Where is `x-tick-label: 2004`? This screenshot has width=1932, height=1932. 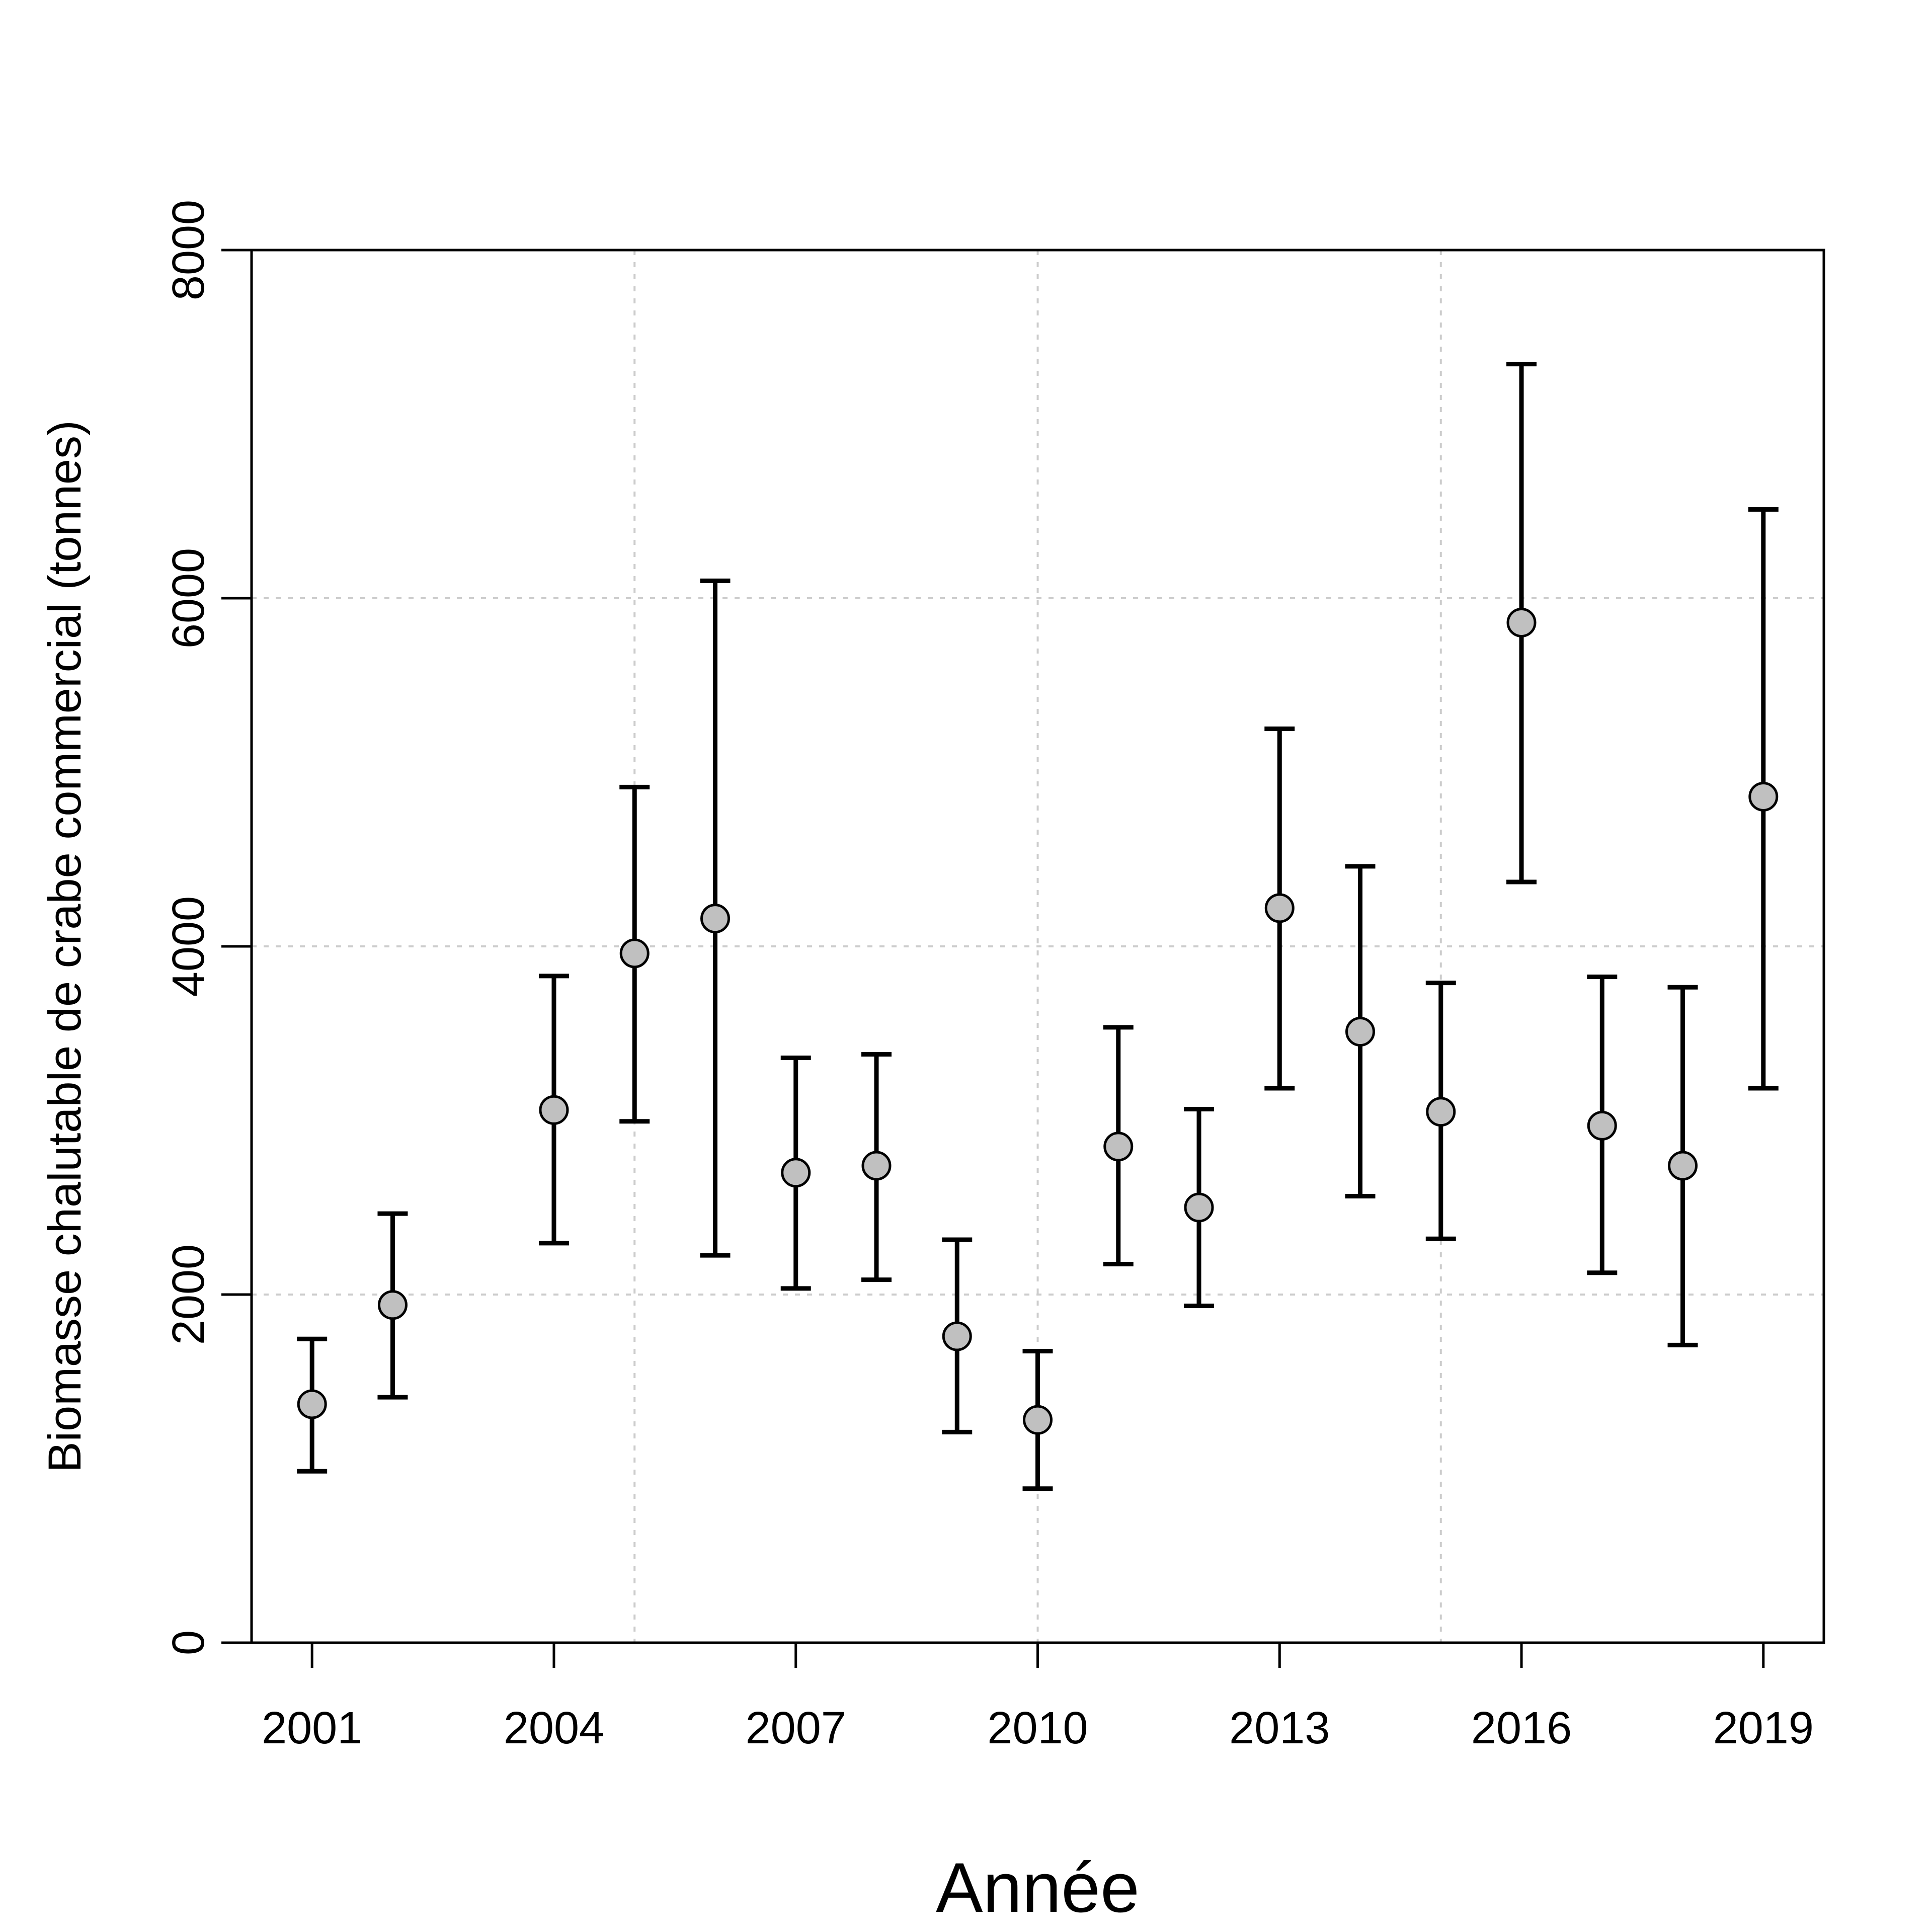
x-tick-label: 2004 is located at coordinates (554, 1728).